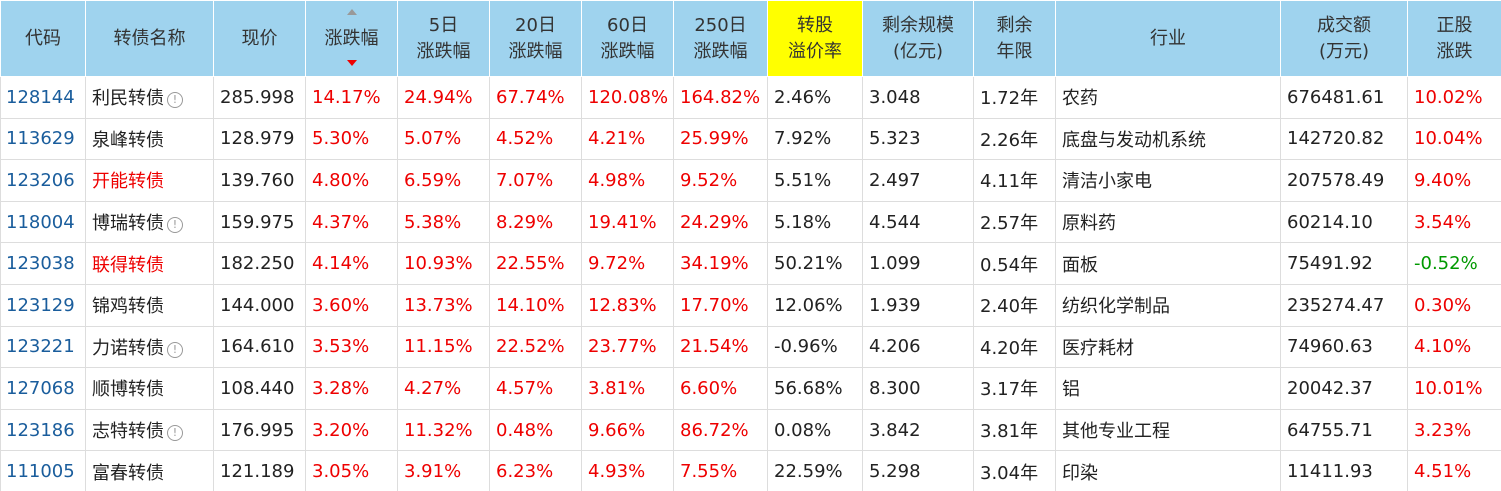 The width and height of the screenshot is (1501, 491). What do you see at coordinates (1344, 263) in the screenshot?
I see `cell: 75491.92` at bounding box center [1344, 263].